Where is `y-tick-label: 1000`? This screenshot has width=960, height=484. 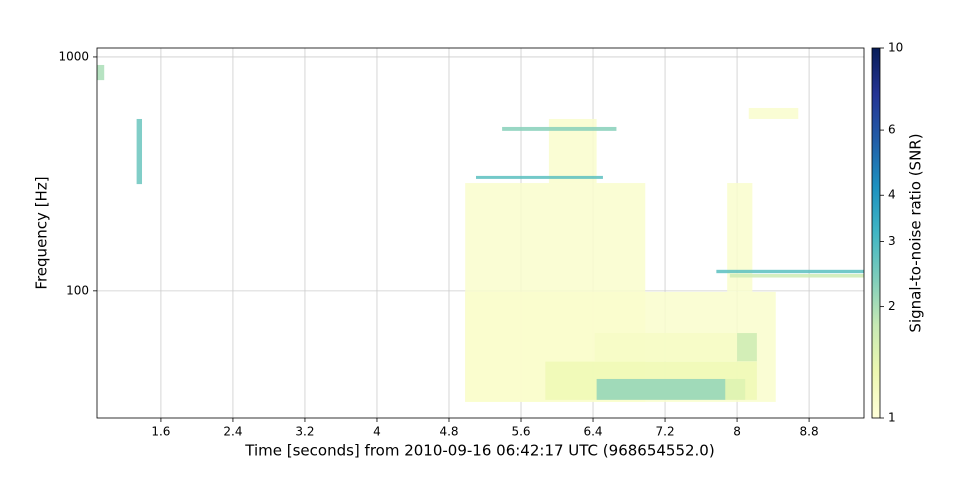 y-tick-label: 1000 is located at coordinates (73, 56).